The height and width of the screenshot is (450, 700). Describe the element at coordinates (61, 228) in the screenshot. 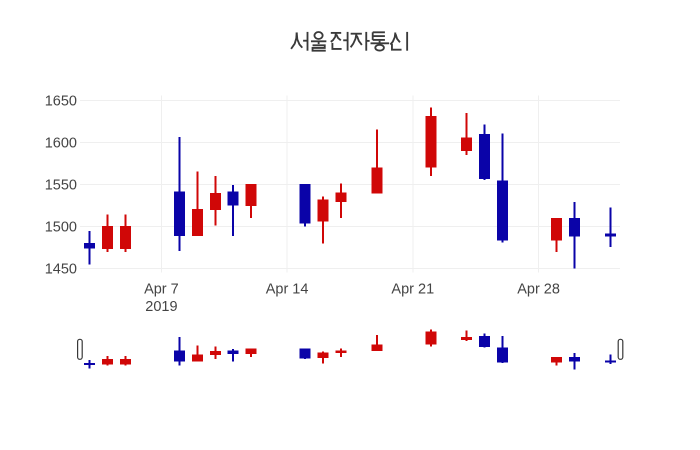

I see `svg-text: 1500` at that location.